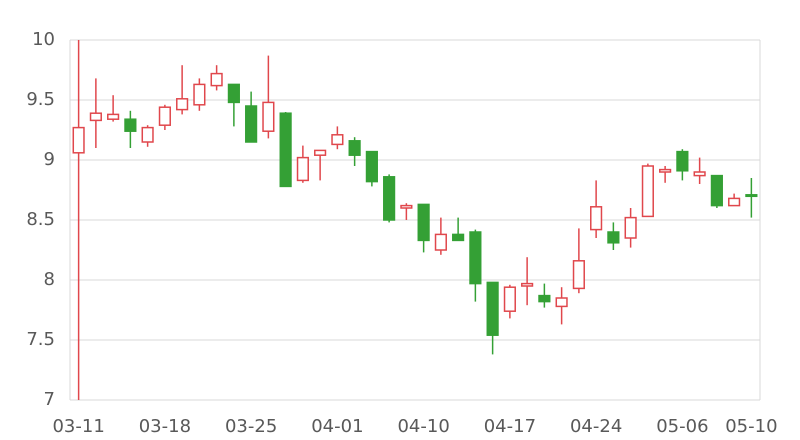 This screenshot has width=800, height=440. I want to click on x-tick-label: 05-10, so click(751, 426).